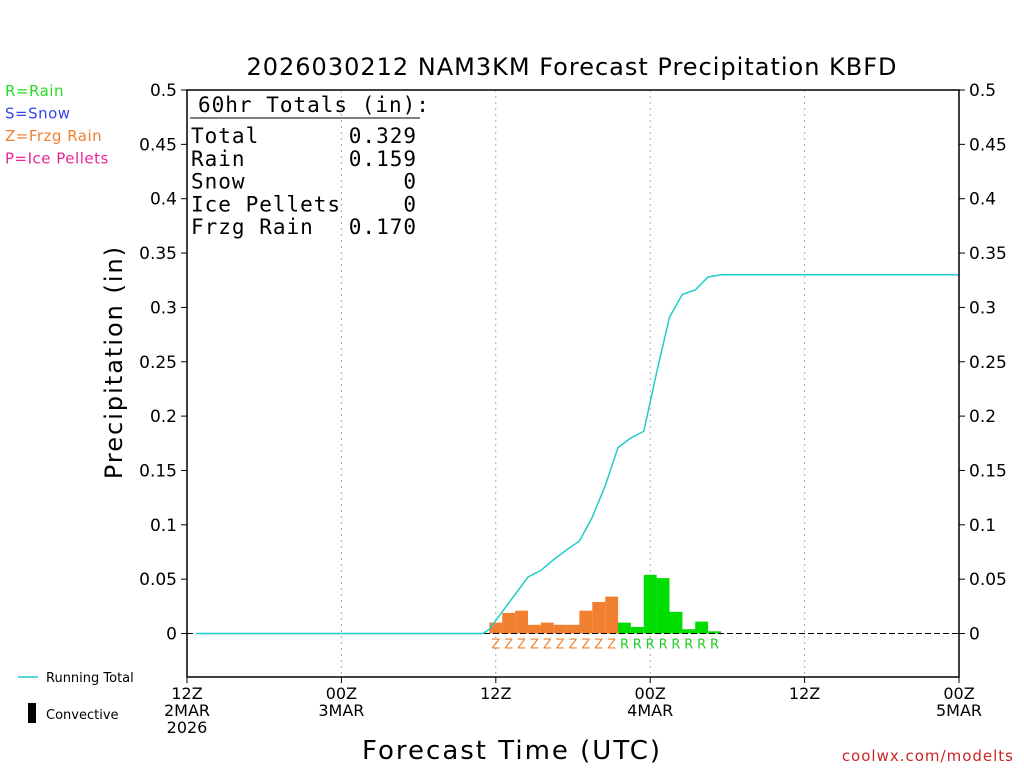 The image size is (1024, 768). What do you see at coordinates (225, 136) in the screenshot?
I see `totals-row-label-0: Total` at bounding box center [225, 136].